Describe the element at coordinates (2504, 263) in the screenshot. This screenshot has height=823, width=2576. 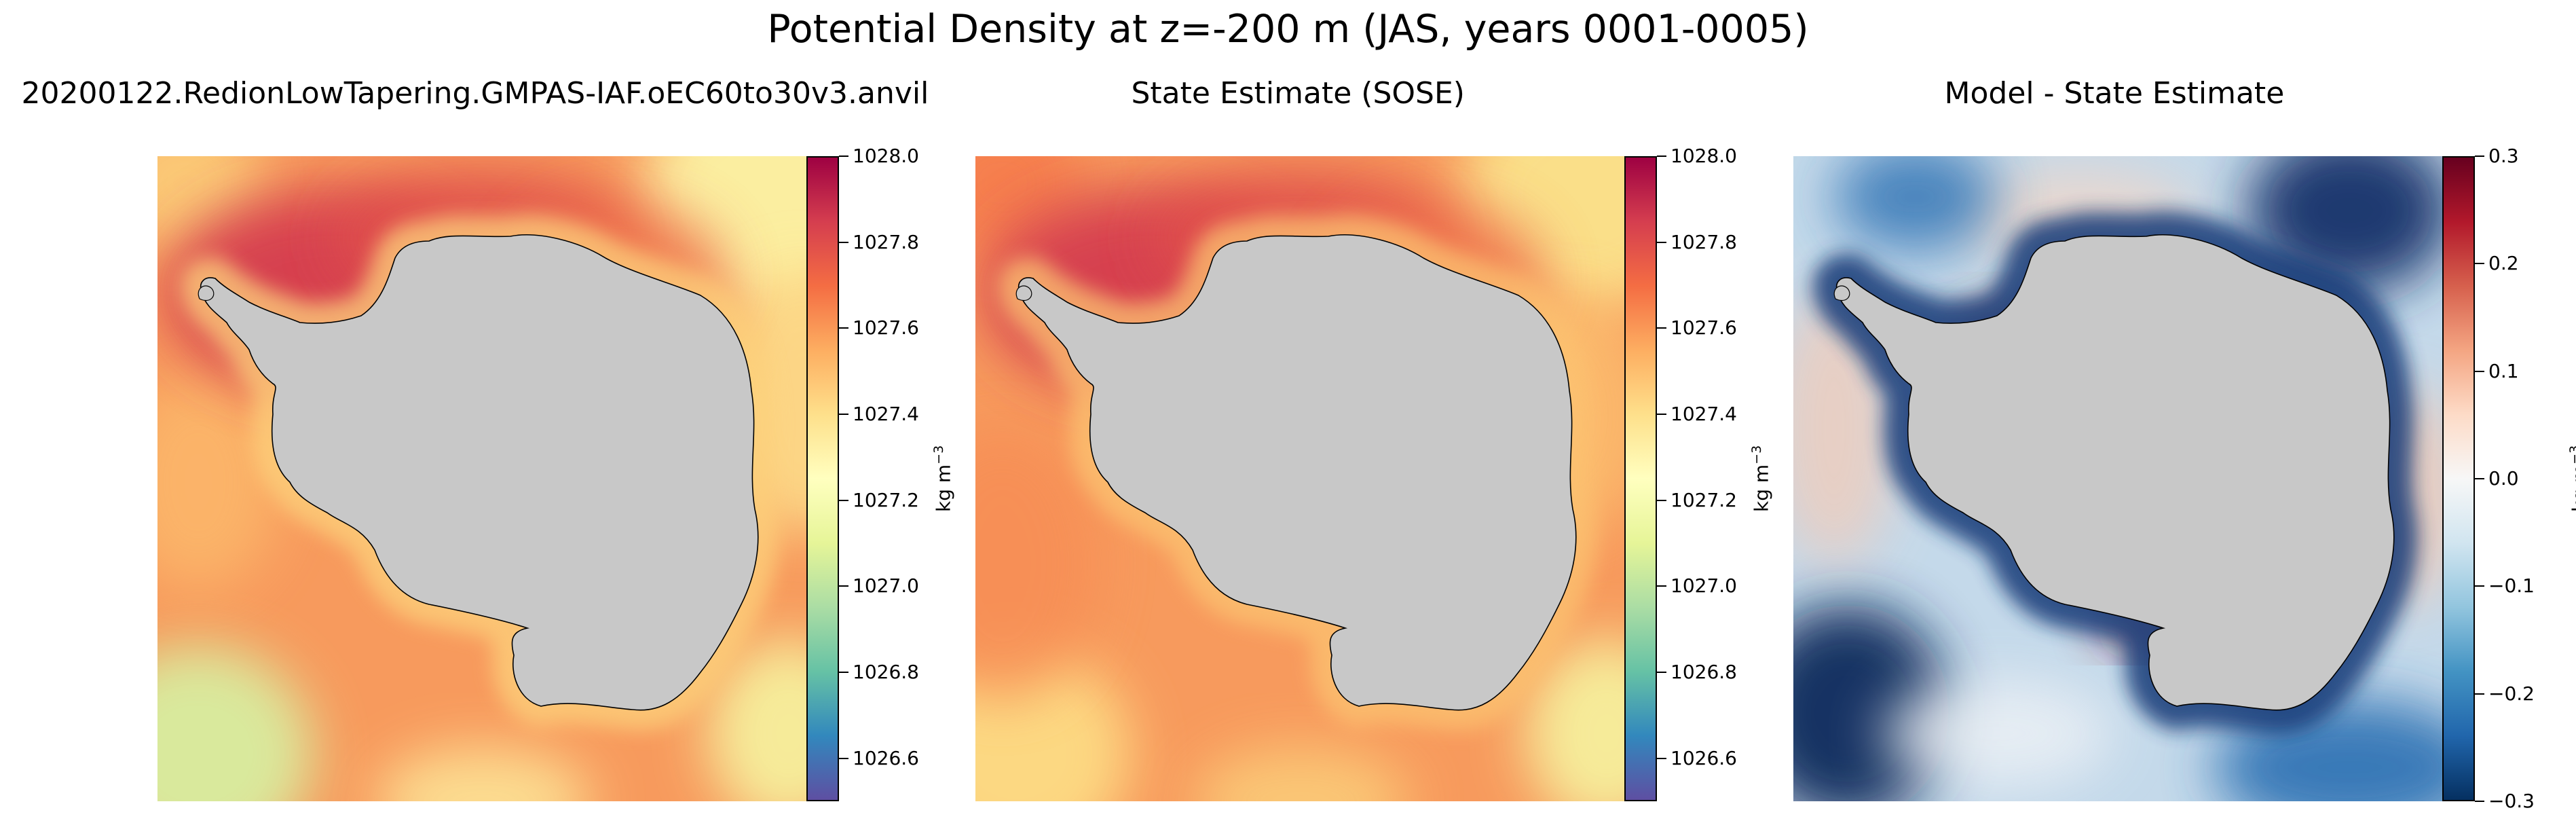
I see `colorbar-tick-label: 0.2` at that location.